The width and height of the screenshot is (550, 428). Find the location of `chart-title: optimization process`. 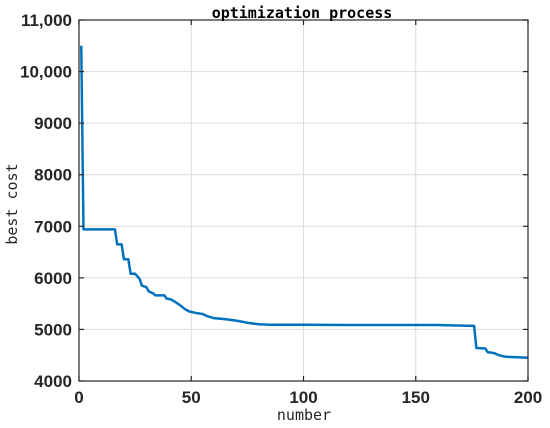

chart-title: optimization process is located at coordinates (302, 13).